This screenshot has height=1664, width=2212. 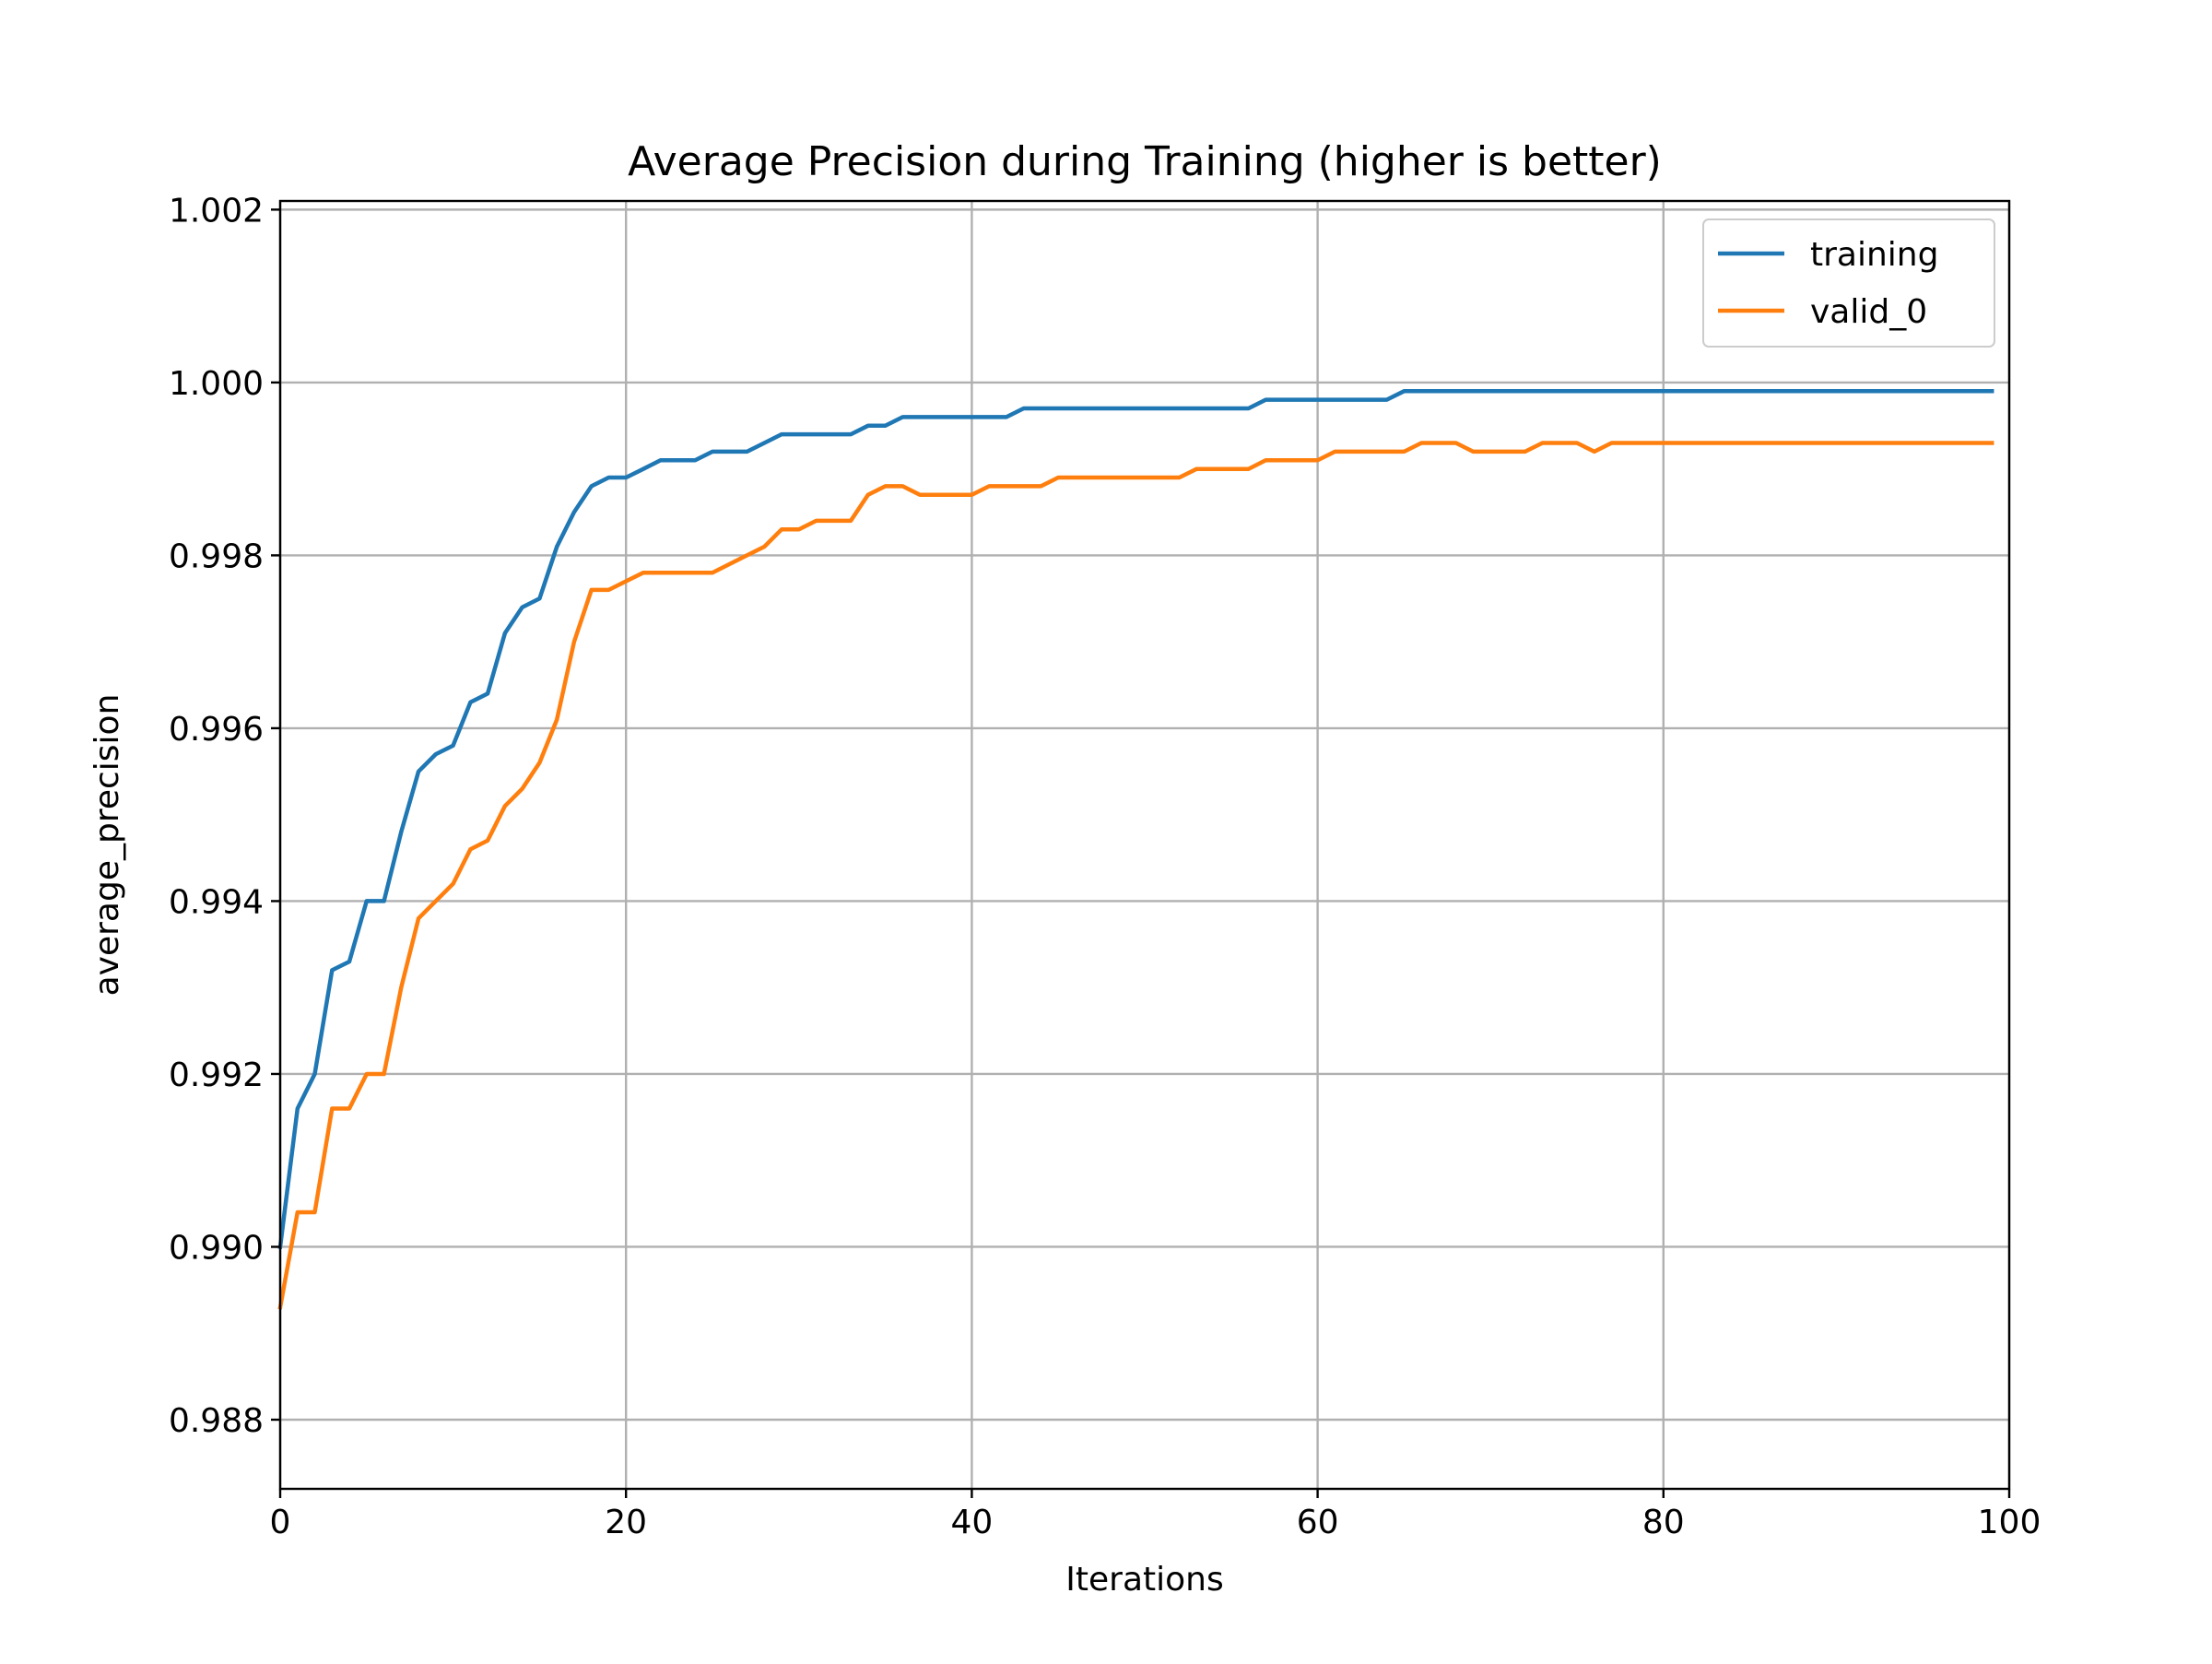 What do you see at coordinates (216, 1248) in the screenshot?
I see `y-tick-label: 0.990` at bounding box center [216, 1248].